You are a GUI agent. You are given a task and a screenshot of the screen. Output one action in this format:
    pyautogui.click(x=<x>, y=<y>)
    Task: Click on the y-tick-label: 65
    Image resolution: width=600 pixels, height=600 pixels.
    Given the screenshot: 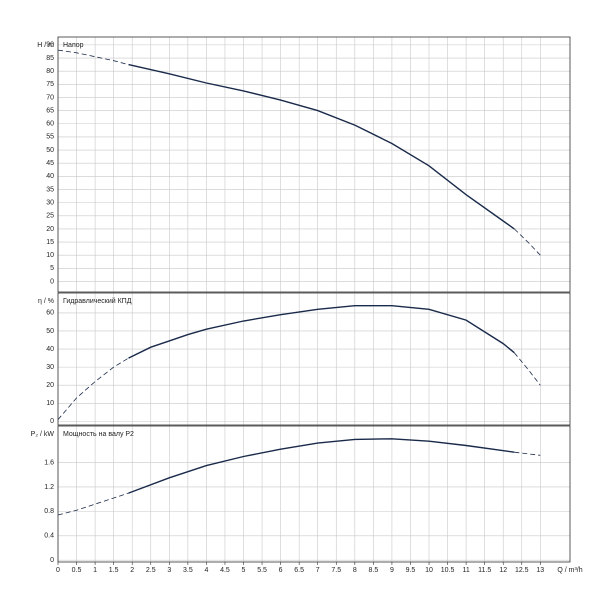 What is the action you would take?
    pyautogui.click(x=50, y=110)
    